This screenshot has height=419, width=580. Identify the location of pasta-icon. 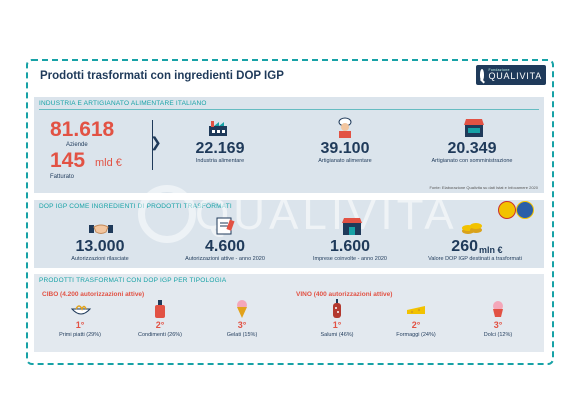
(81, 309).